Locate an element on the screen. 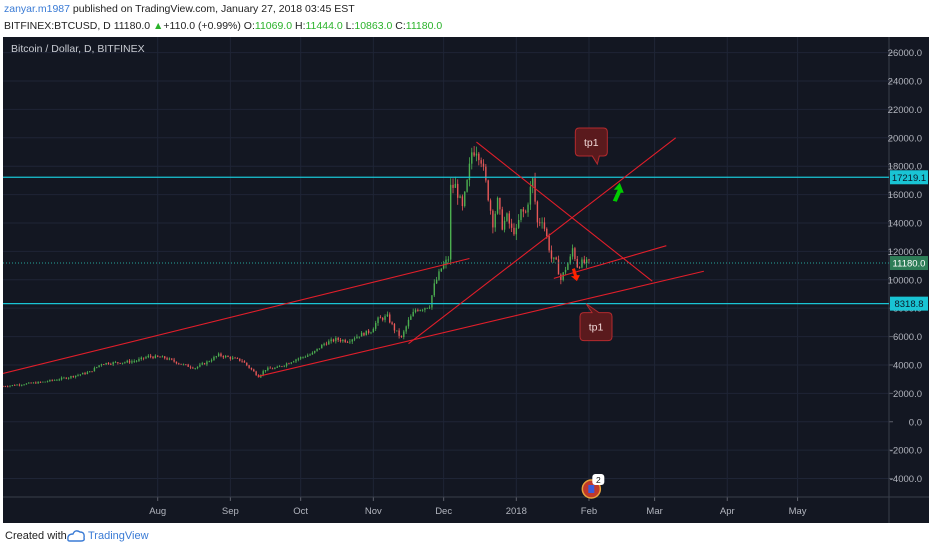 The image size is (932, 550). close-label: C: is located at coordinates (400, 26).